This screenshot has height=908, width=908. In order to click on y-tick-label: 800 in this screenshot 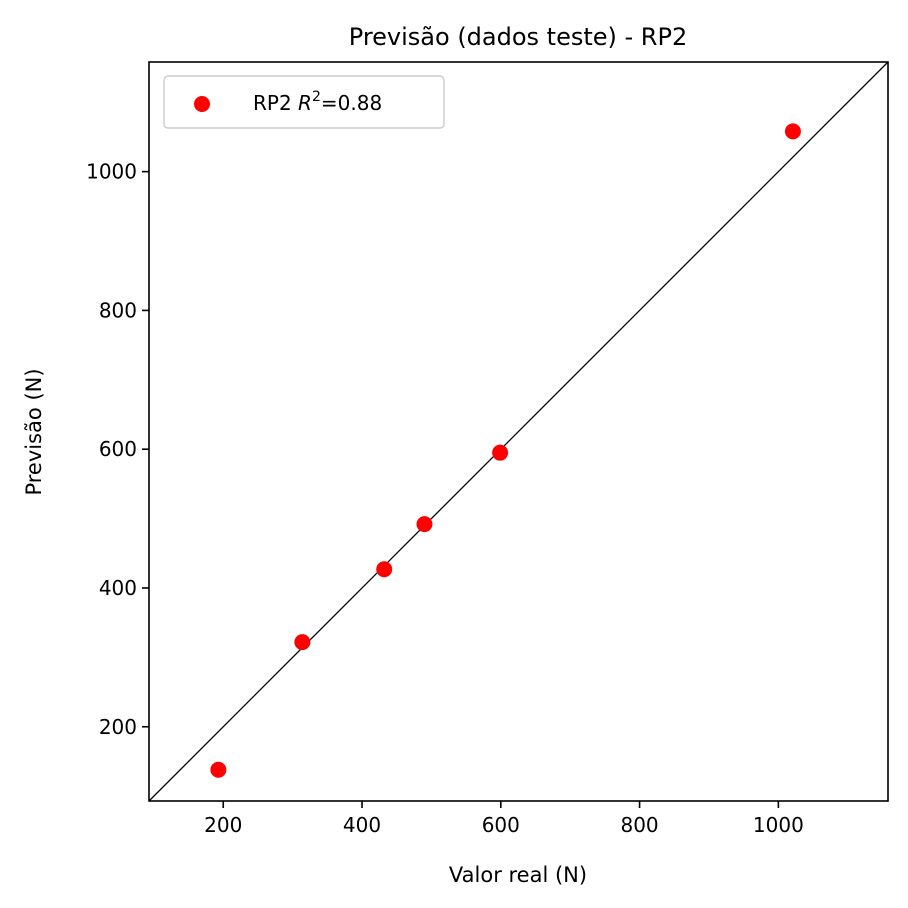, I will do `click(118, 310)`.